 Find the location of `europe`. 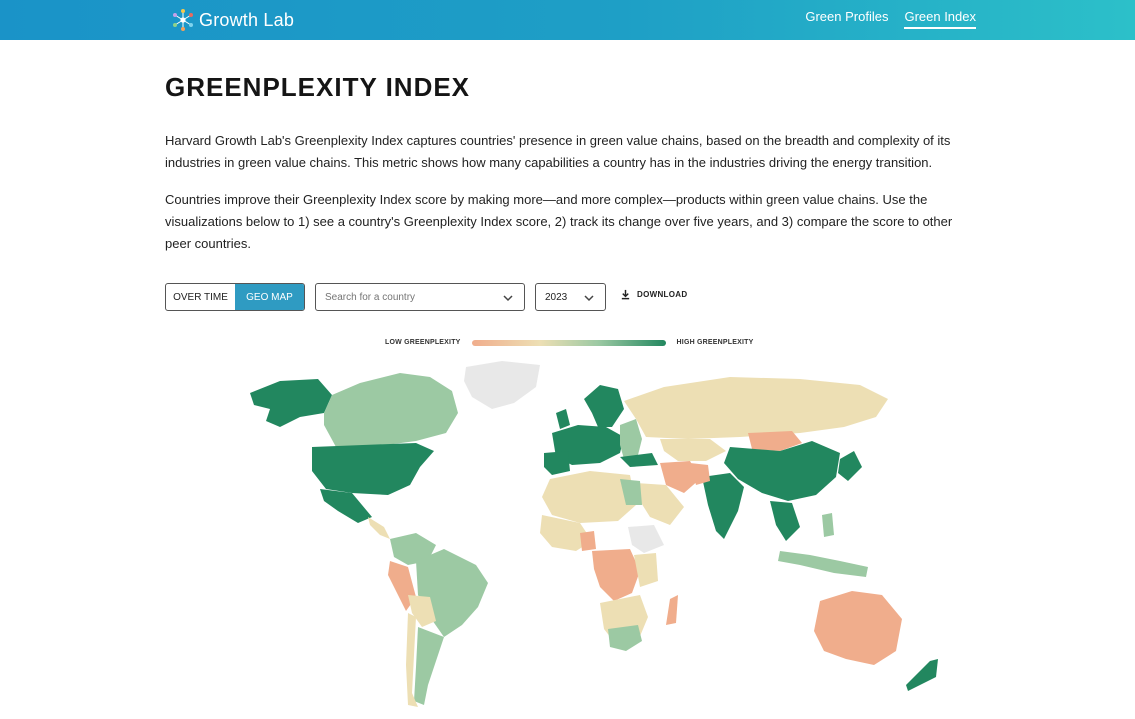

europe is located at coordinates (593, 430).